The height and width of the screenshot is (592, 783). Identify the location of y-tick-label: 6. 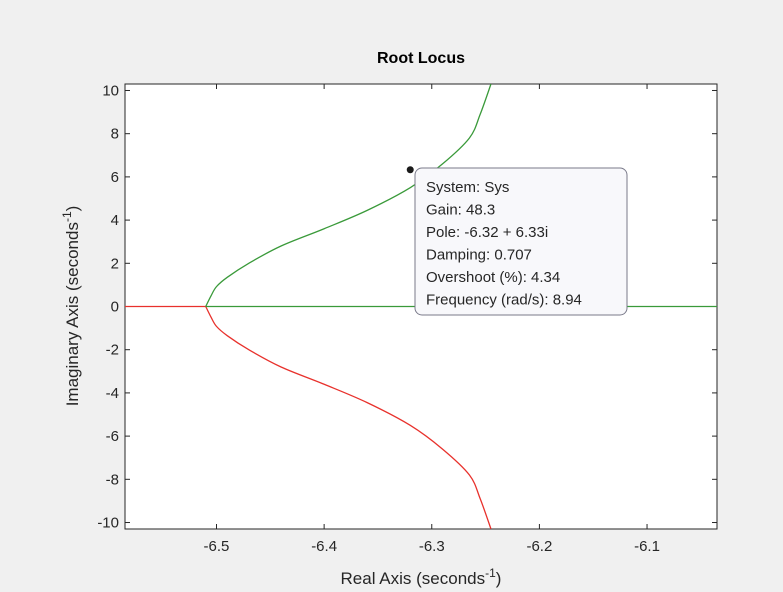
(115, 177).